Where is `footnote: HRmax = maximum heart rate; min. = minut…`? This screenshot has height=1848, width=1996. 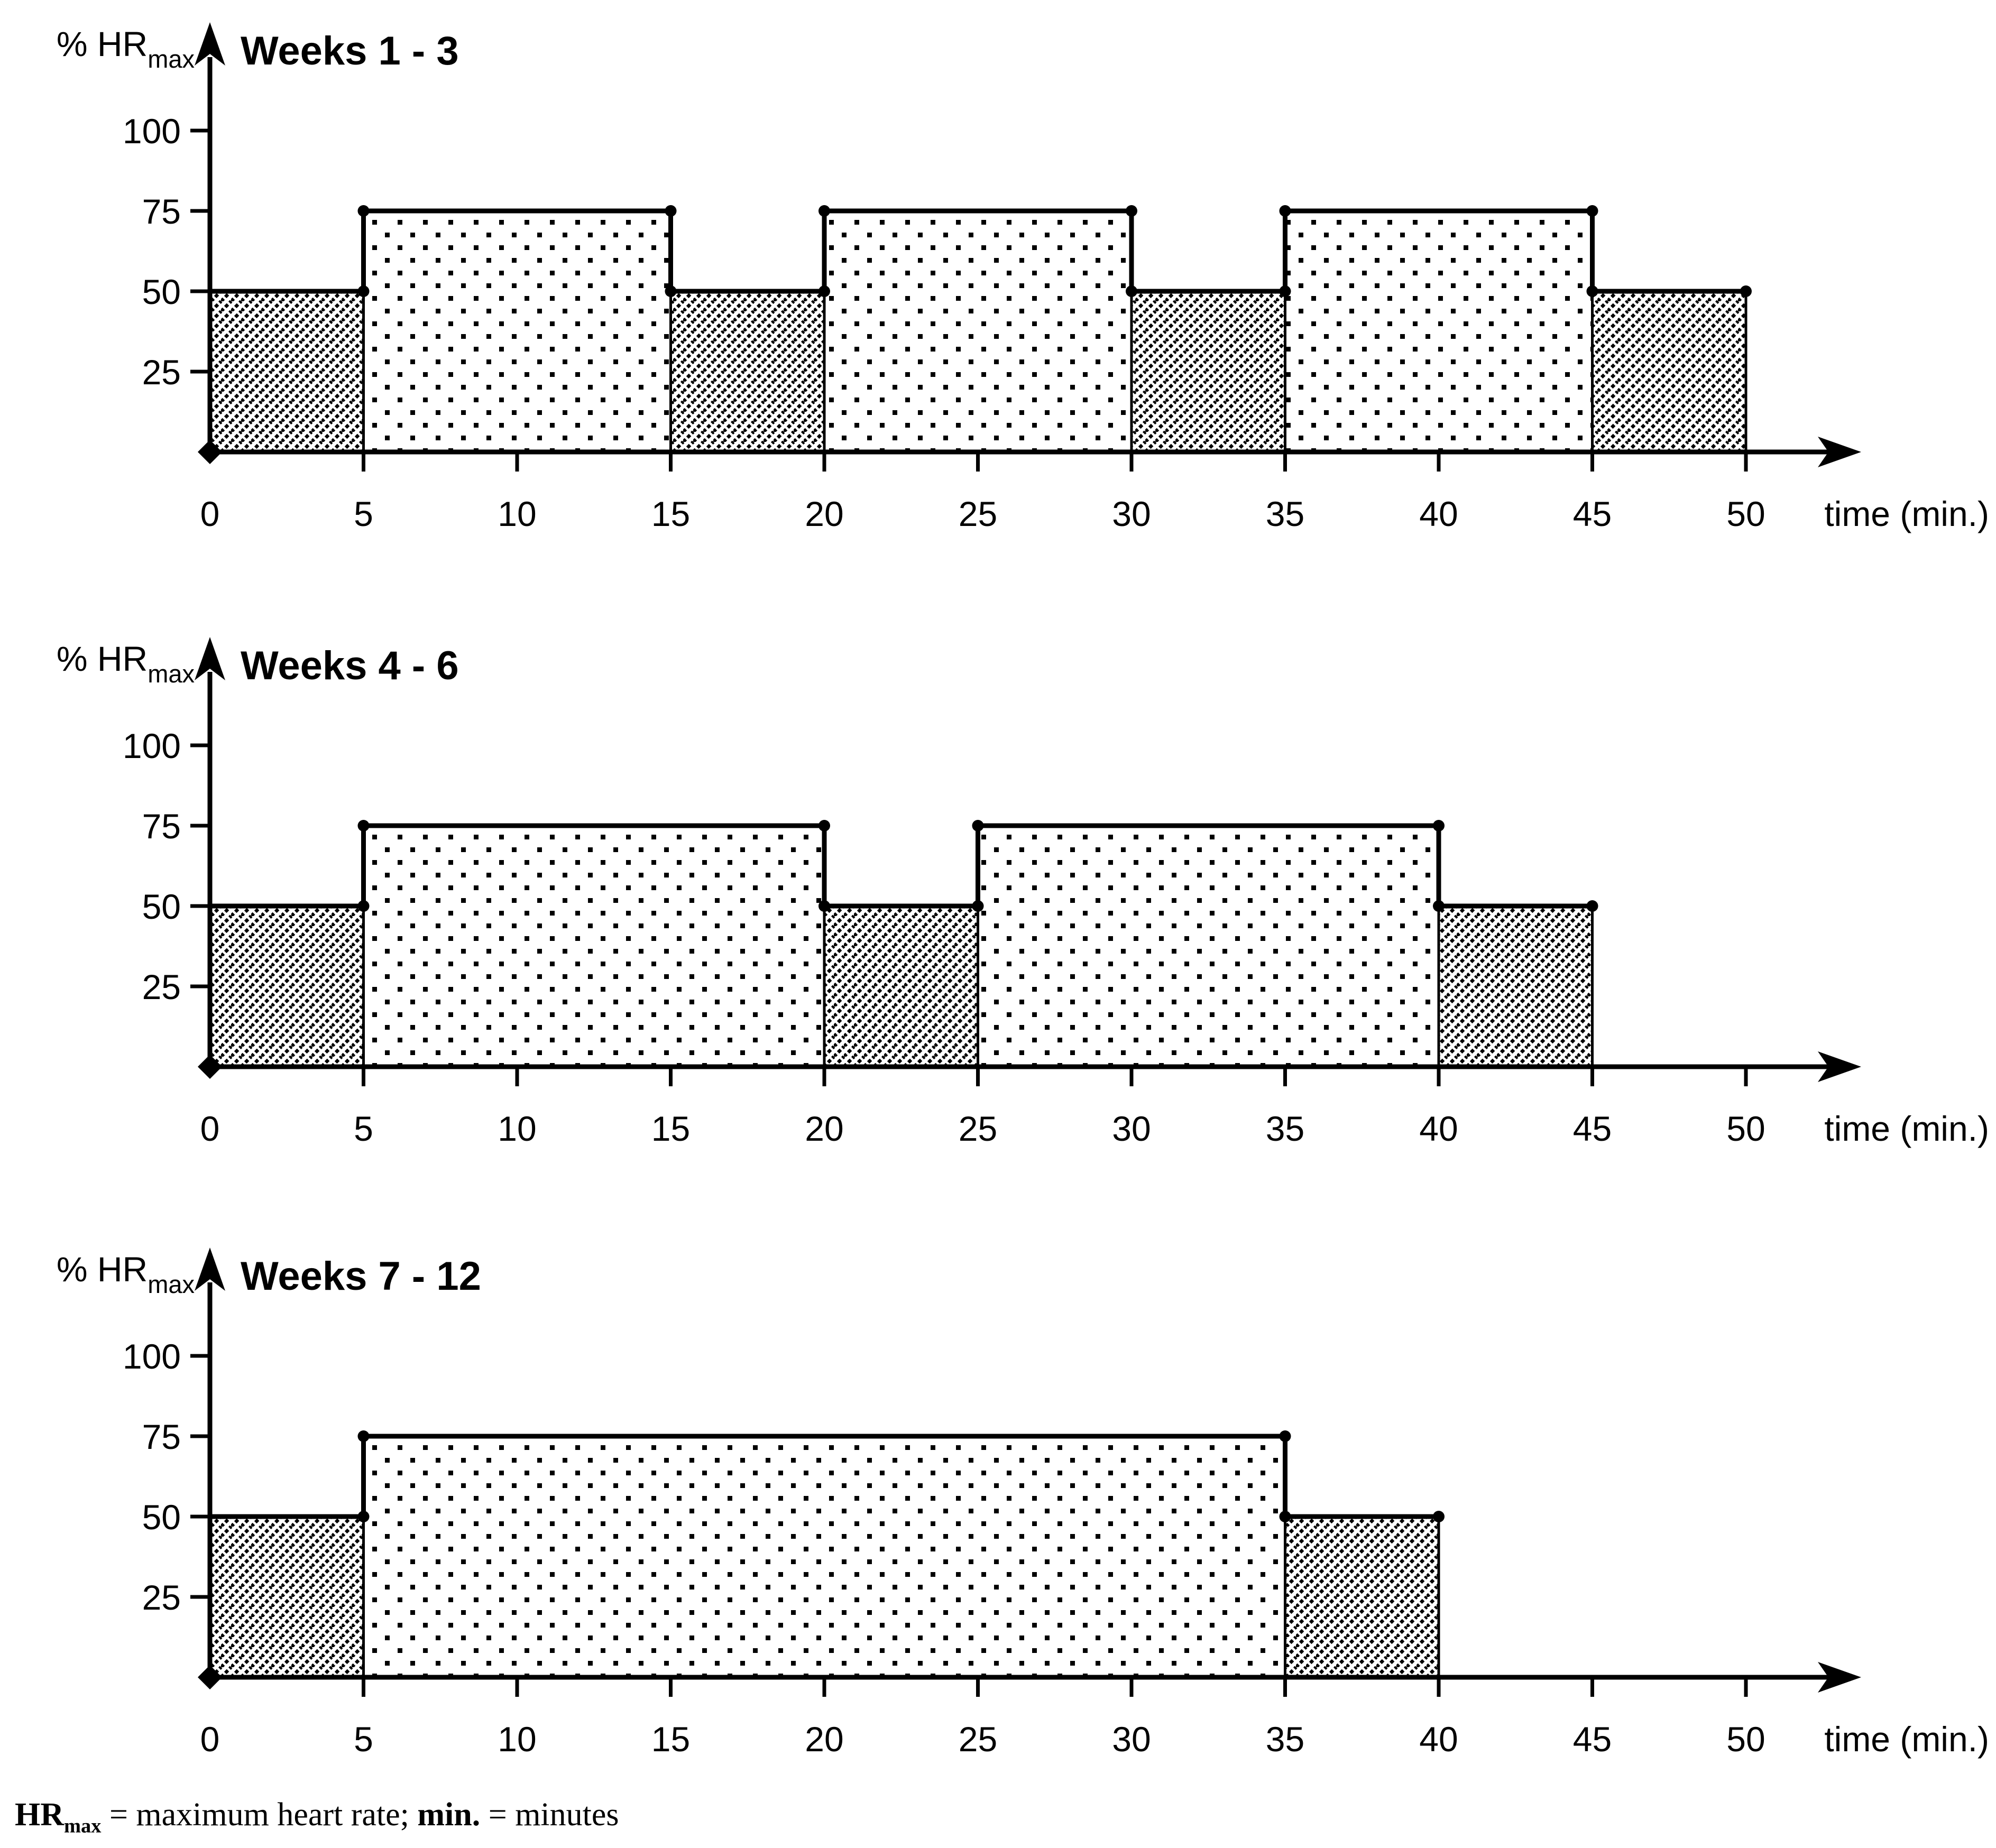
footnote: HRmax = maximum heart rate; min. = minut… is located at coordinates (1005, 1816).